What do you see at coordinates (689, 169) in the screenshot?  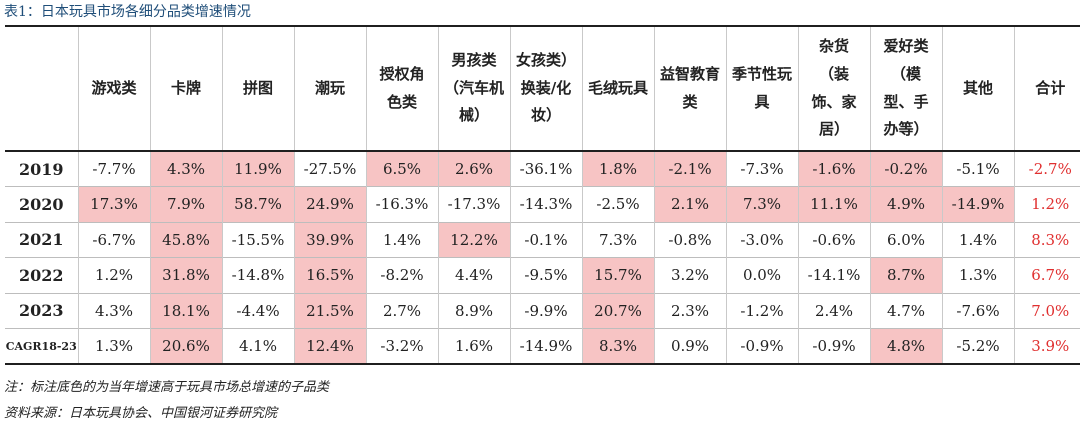 I see `table-cell: -2.1%` at bounding box center [689, 169].